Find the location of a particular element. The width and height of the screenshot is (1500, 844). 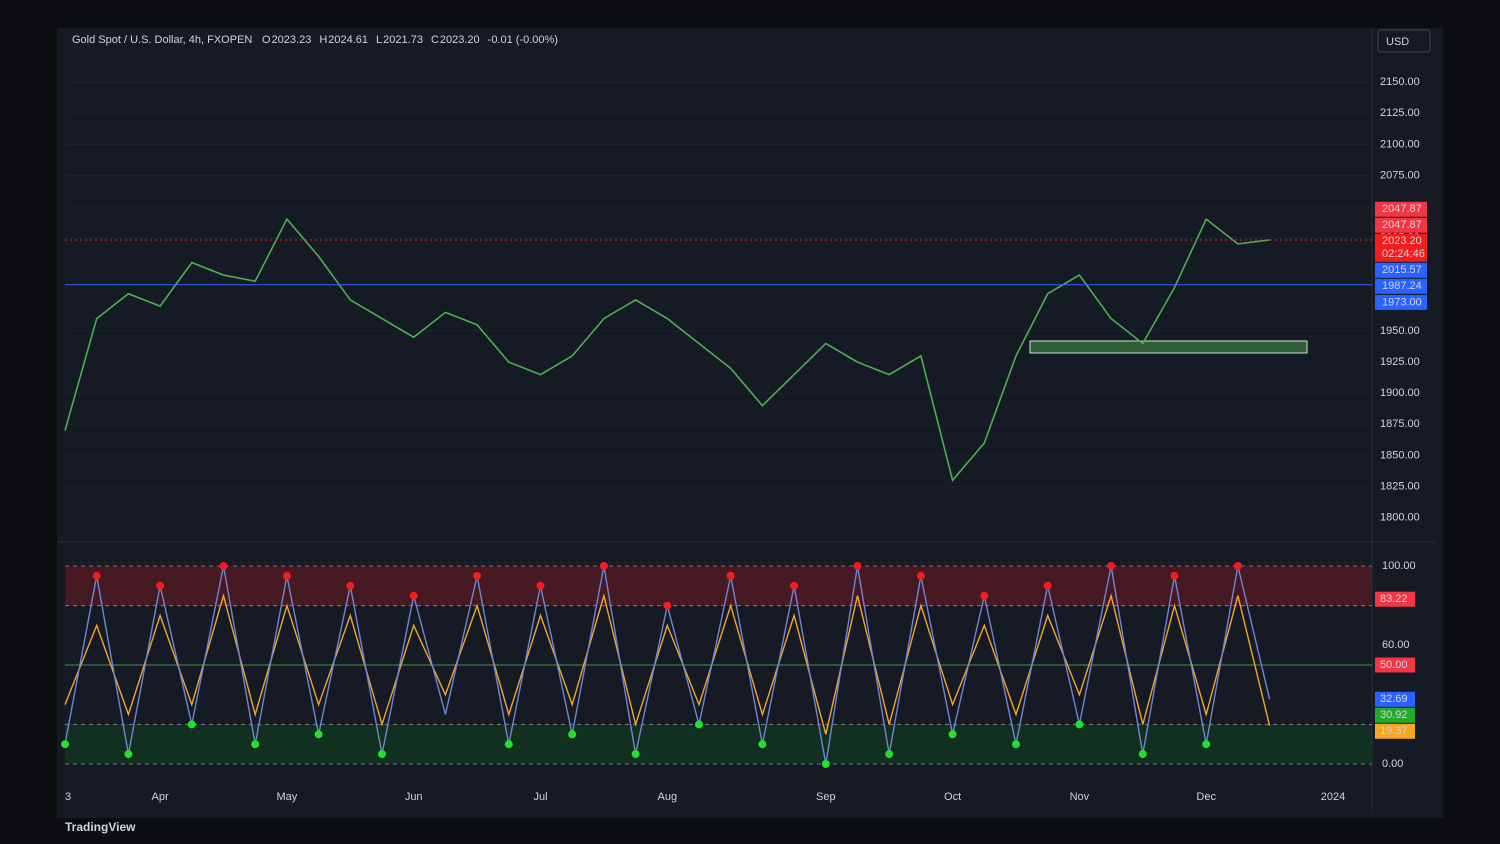

price-label: 1987.24 is located at coordinates (1402, 286).